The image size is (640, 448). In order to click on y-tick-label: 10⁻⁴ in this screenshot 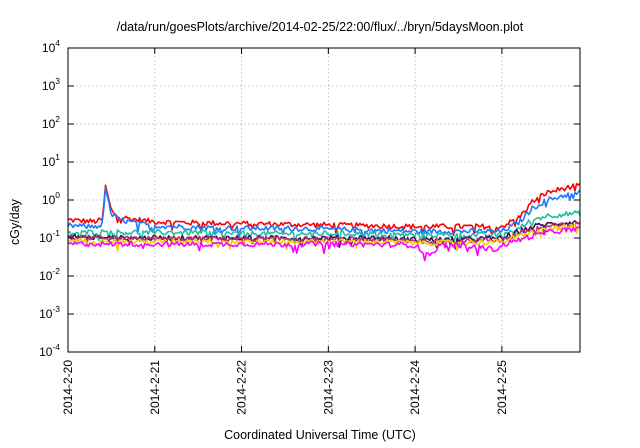, I will do `click(49, 350)`.